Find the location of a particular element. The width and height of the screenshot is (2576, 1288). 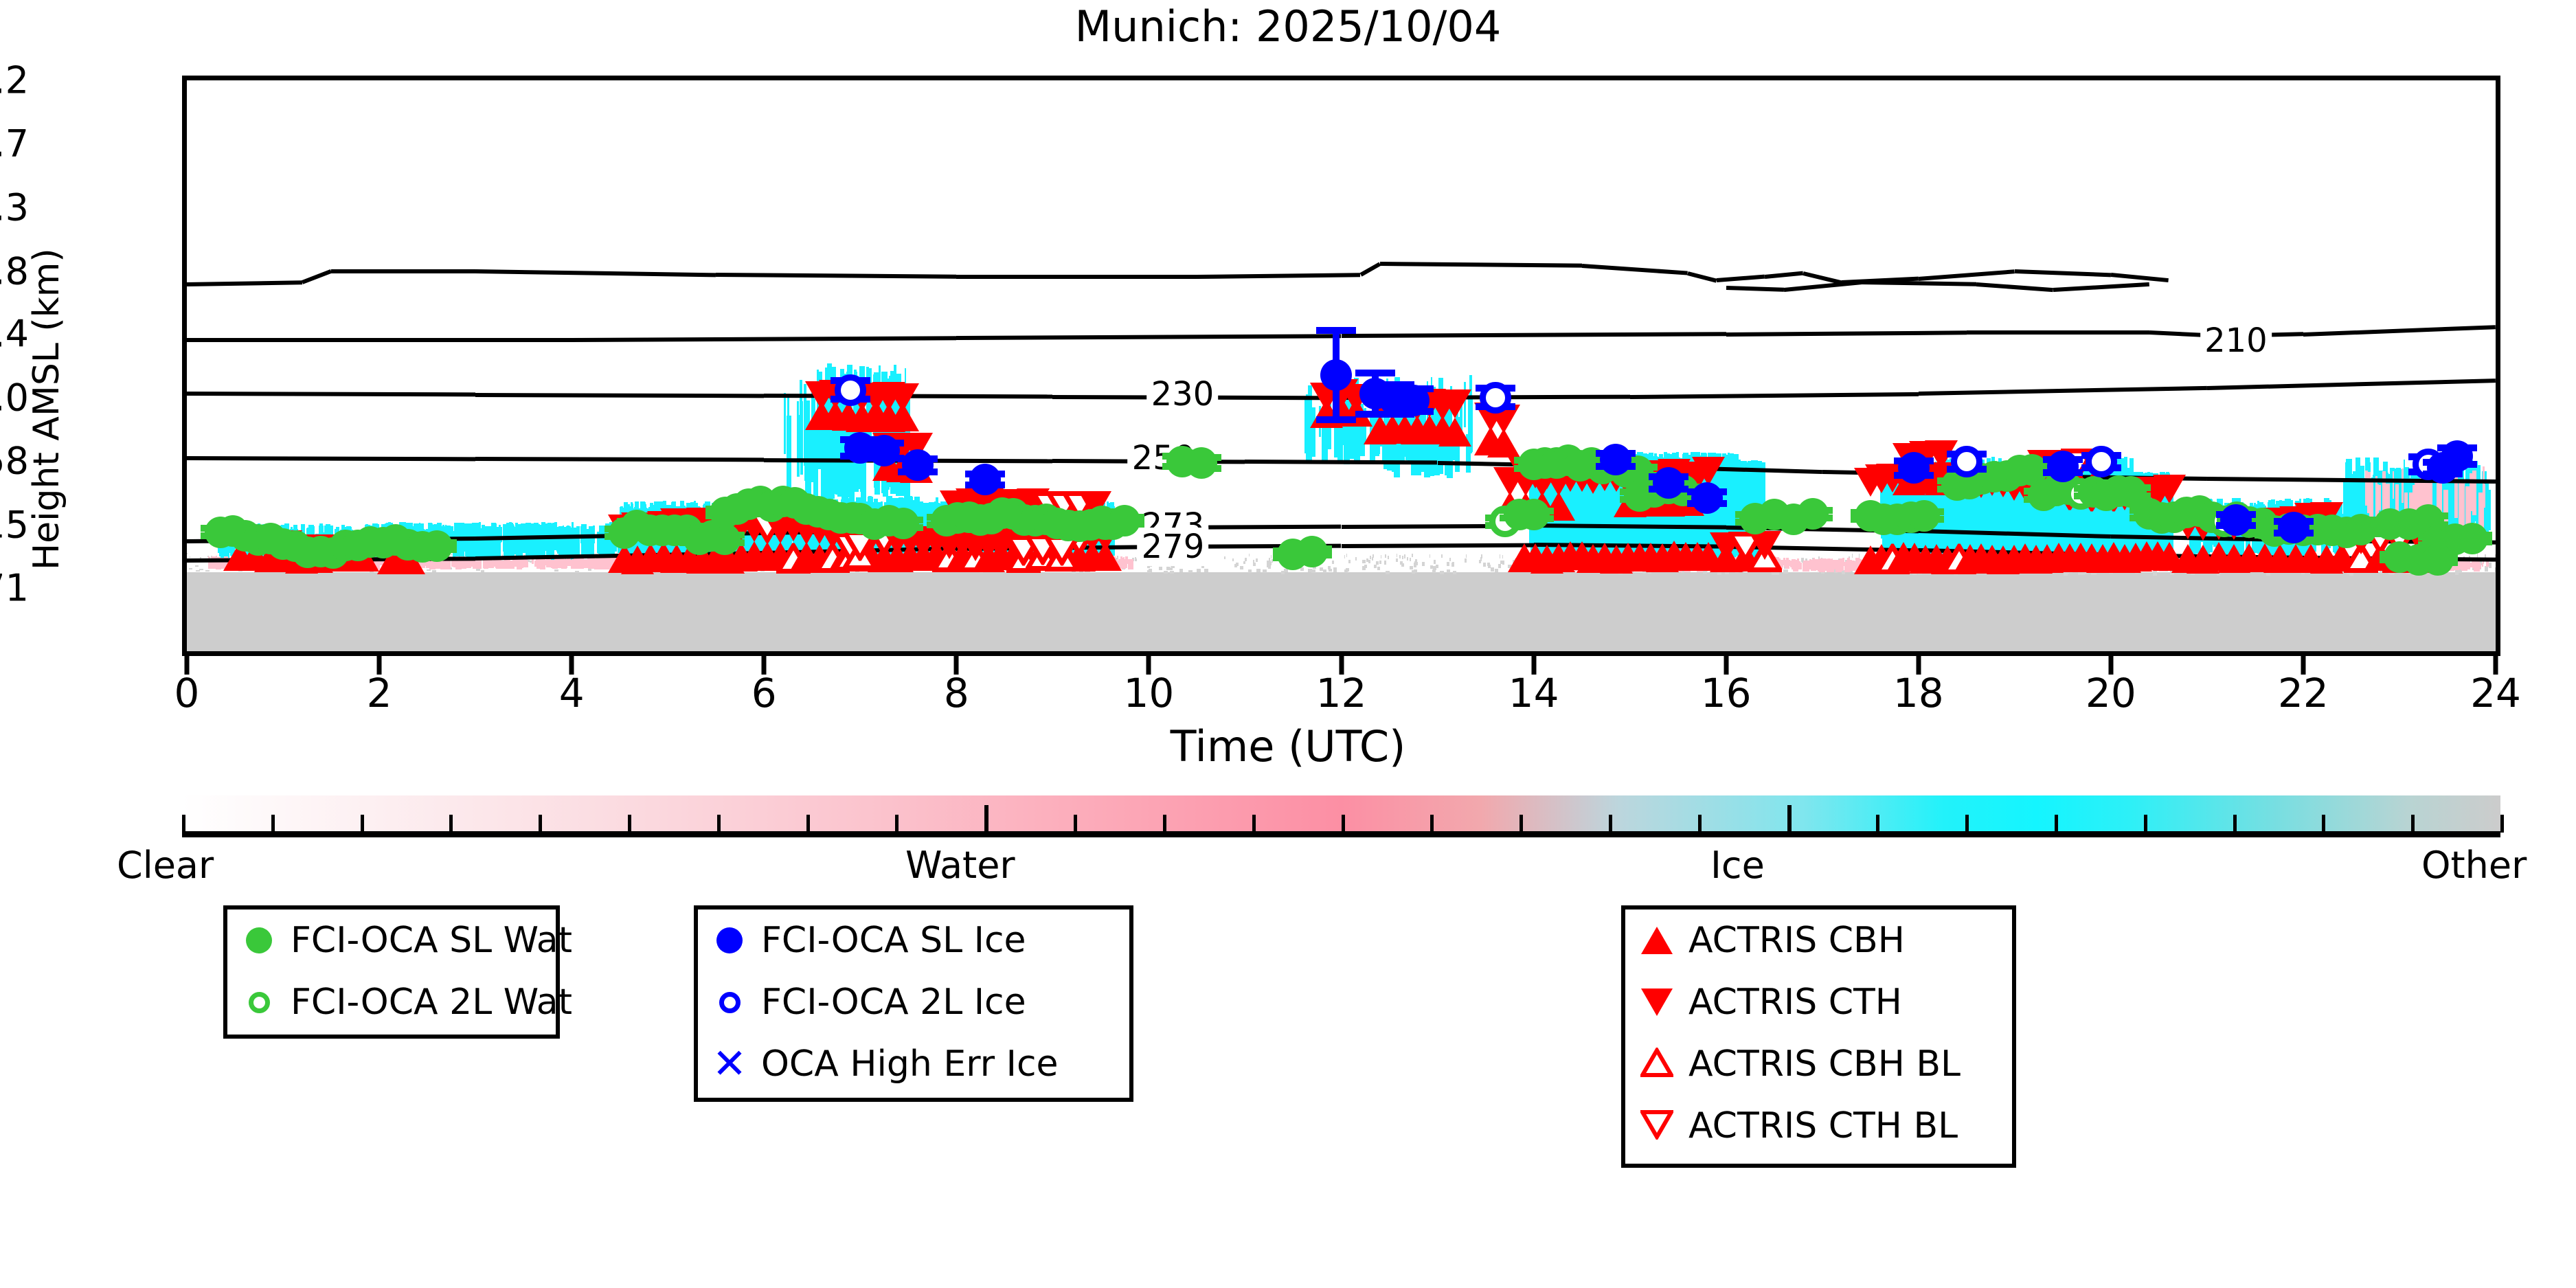

terrain-band is located at coordinates (1341, 611).